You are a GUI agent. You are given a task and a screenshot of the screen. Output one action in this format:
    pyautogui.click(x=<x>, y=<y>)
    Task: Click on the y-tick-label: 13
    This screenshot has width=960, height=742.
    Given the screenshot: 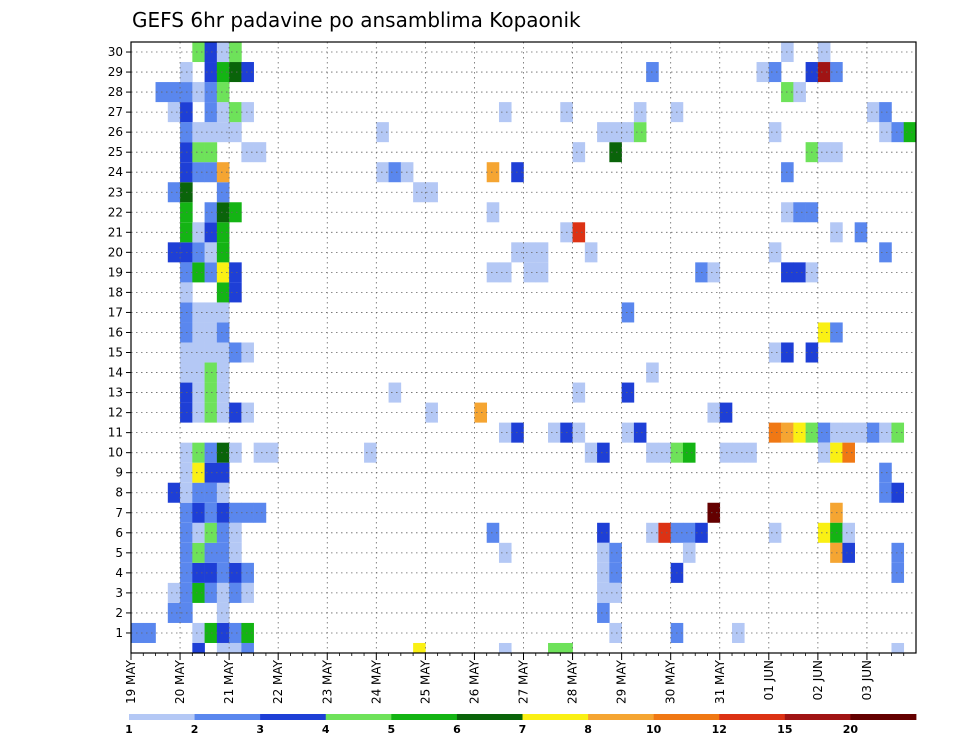 What is the action you would take?
    pyautogui.click(x=115, y=393)
    